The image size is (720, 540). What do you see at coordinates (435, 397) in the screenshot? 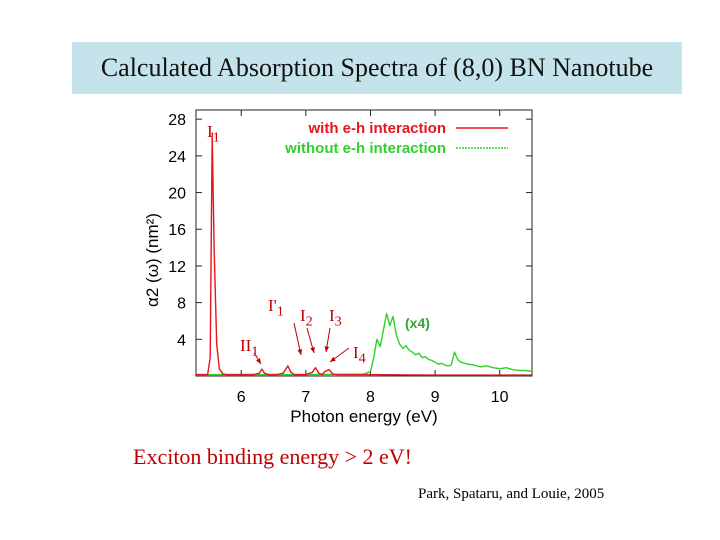
I see `x-tick-label: 9` at bounding box center [435, 397].